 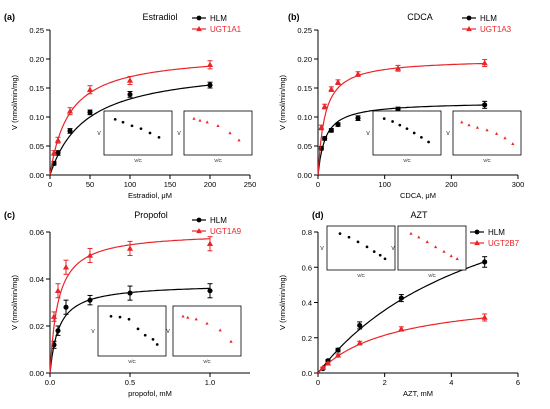 I want to click on series-hlm, so click(x=131, y=328).